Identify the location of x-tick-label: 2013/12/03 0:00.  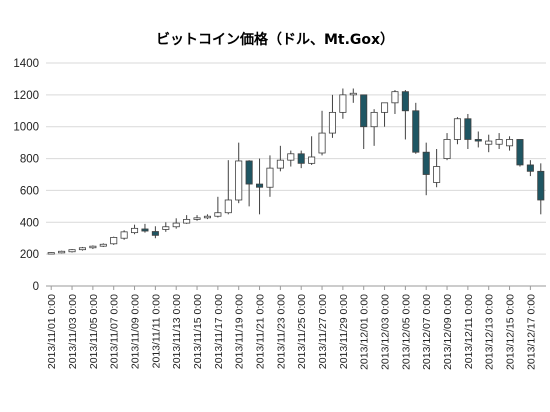
(386, 332).